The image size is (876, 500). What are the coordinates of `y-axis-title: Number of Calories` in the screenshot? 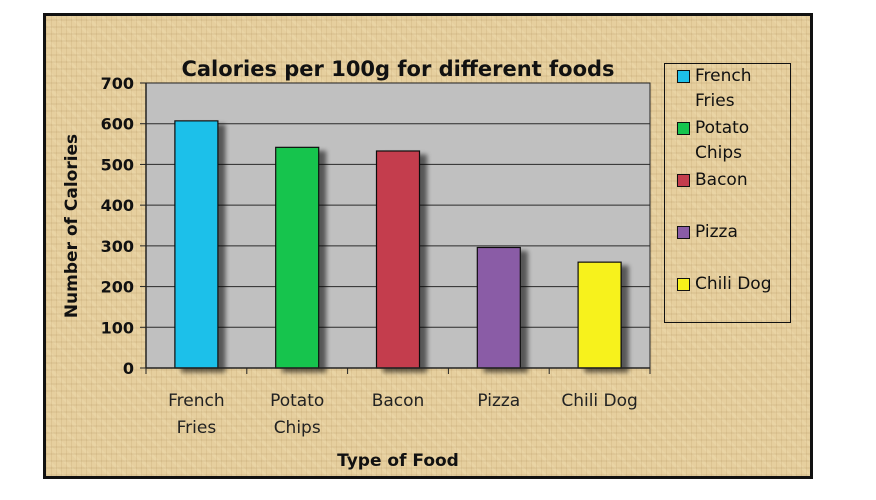 It's located at (72, 226).